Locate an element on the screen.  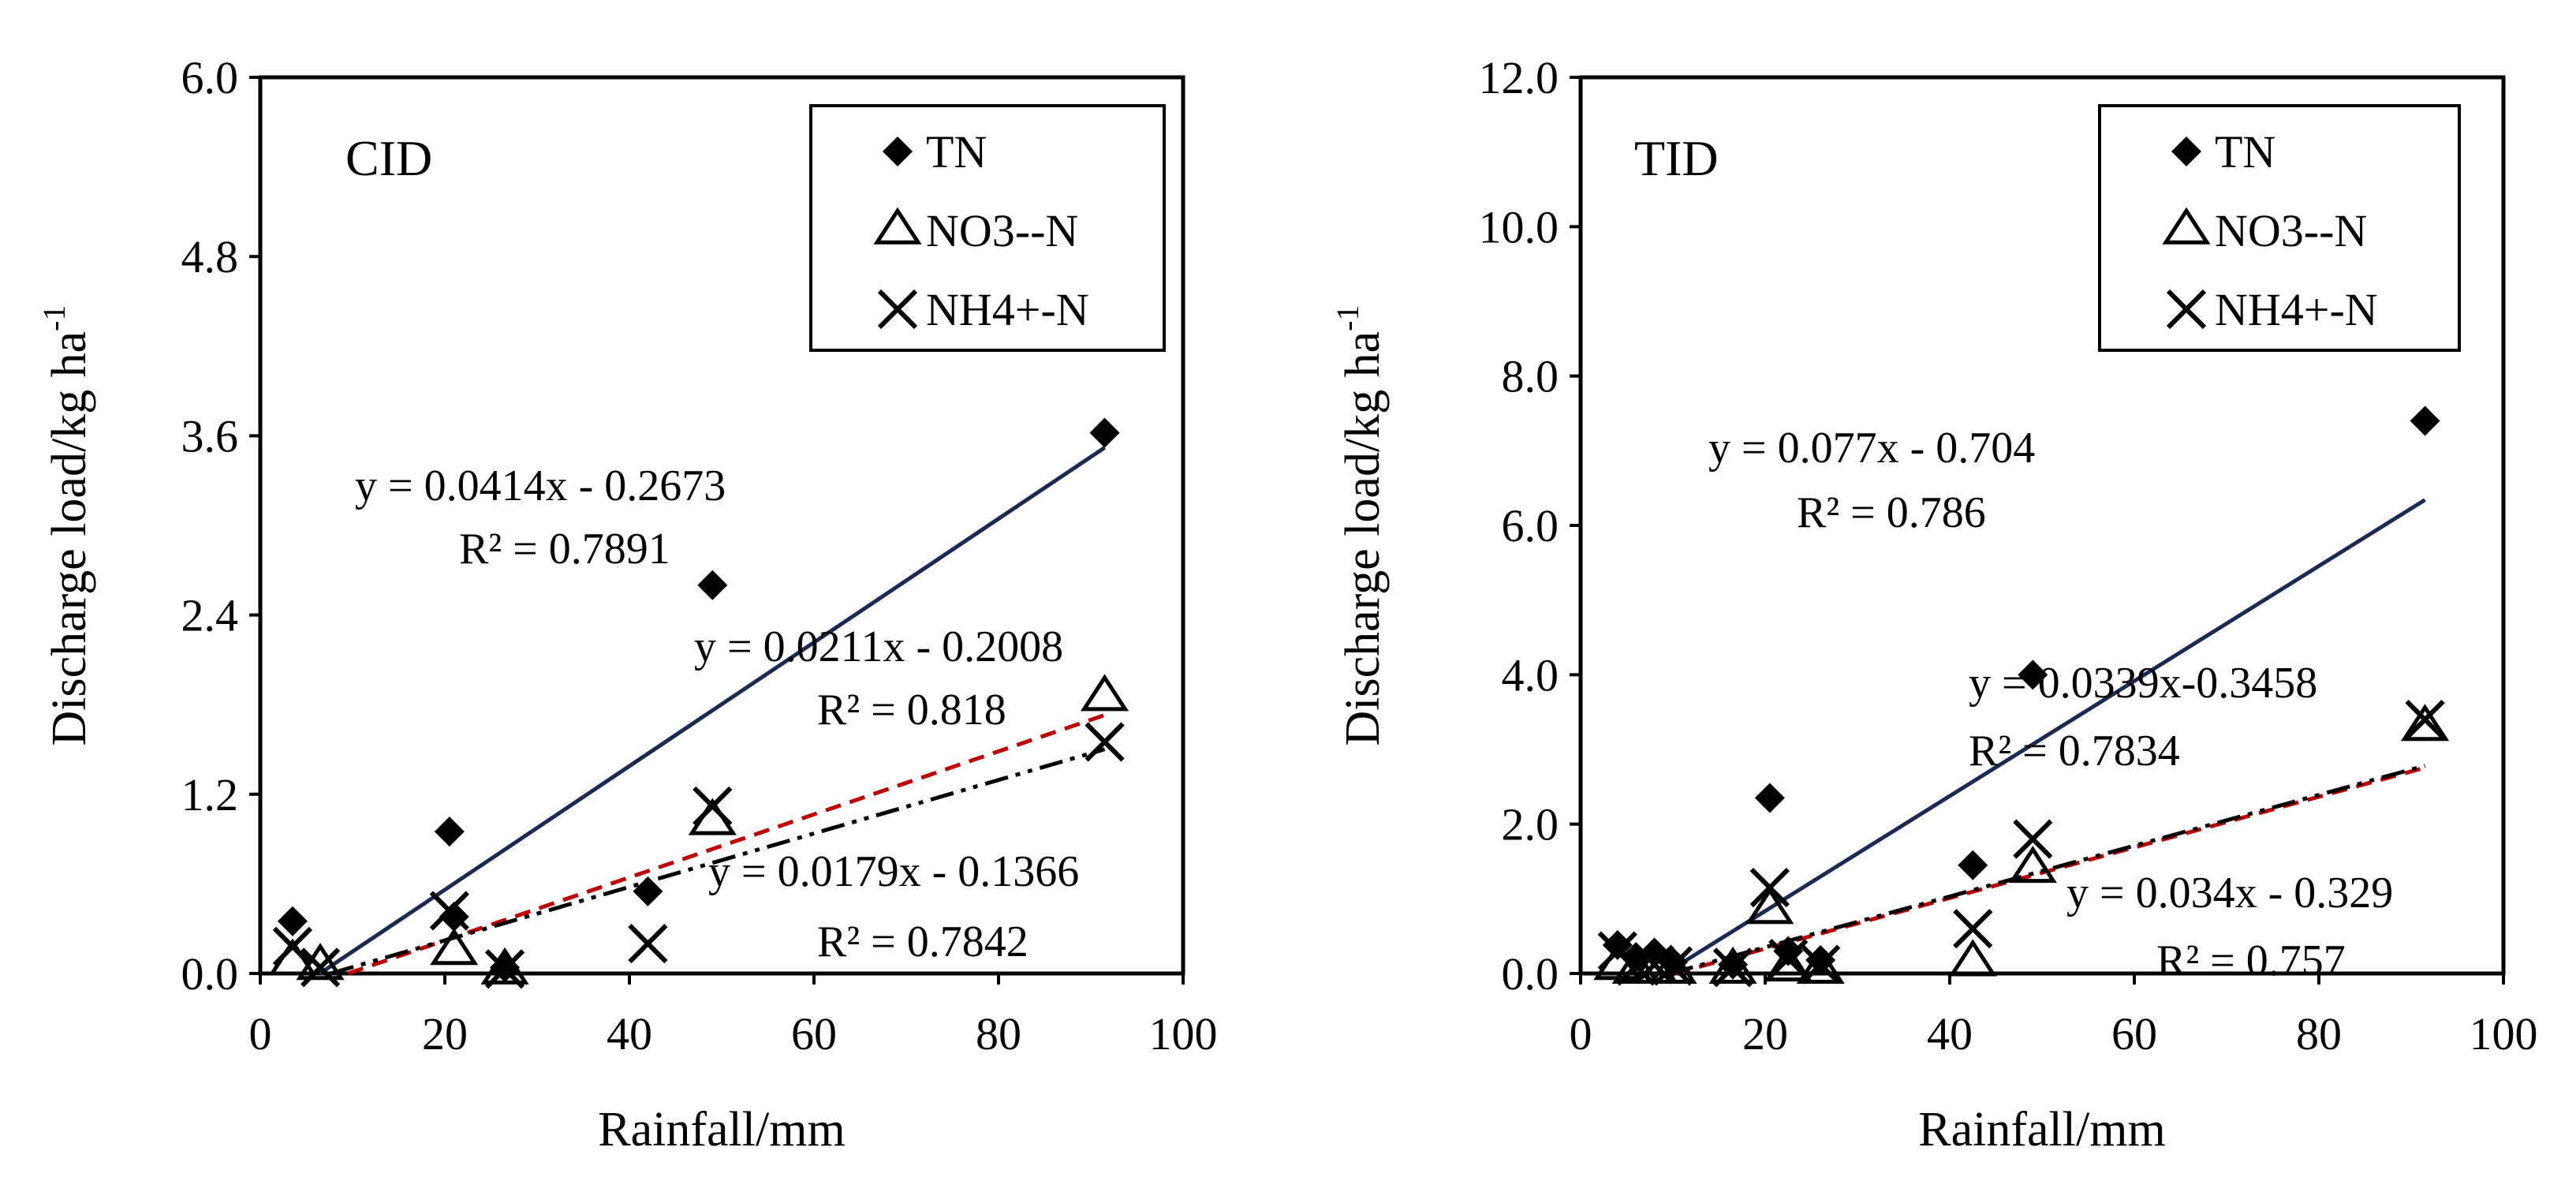
chart1-r-squared-TN: R² = 0.786 is located at coordinates (1891, 512).